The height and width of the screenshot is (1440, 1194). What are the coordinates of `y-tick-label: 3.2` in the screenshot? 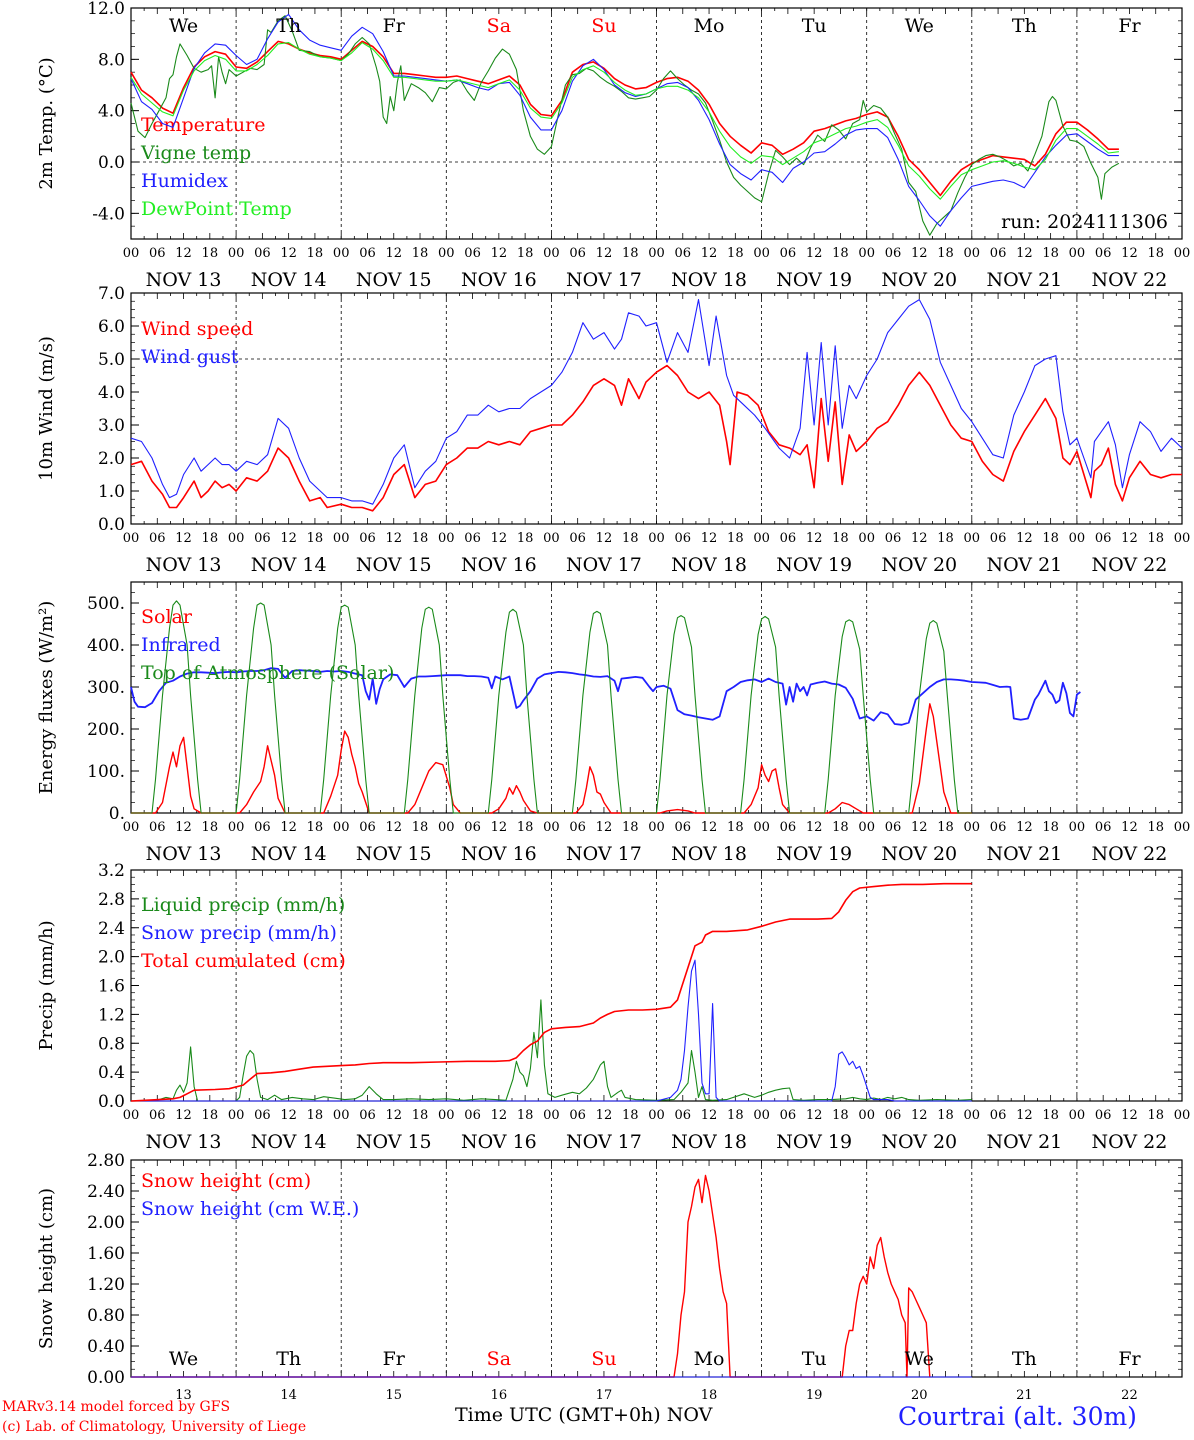 It's located at (111, 871).